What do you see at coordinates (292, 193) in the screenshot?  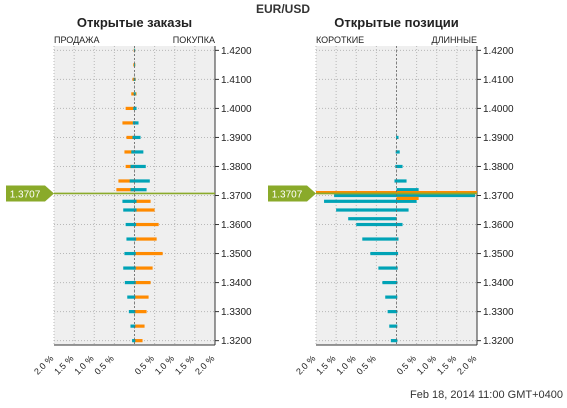 I see `current-price-tag` at bounding box center [292, 193].